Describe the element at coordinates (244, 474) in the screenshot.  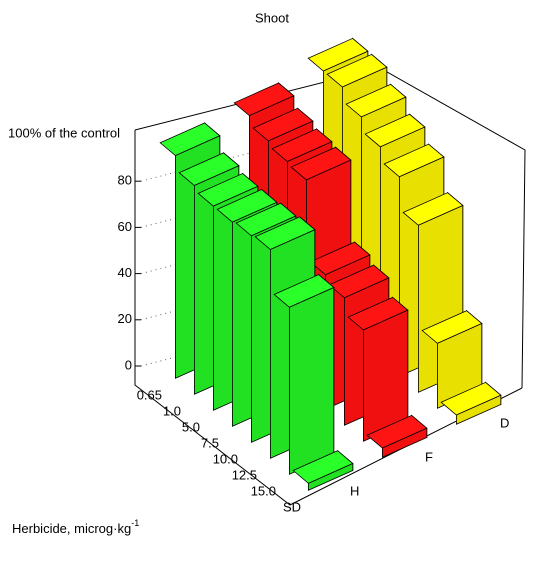
I see `x-tick-label: 12.5` at that location.